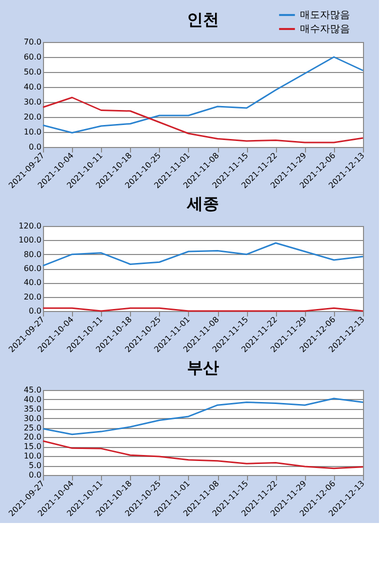  I want to click on y-tick-label: 25.0, so click(33, 427).